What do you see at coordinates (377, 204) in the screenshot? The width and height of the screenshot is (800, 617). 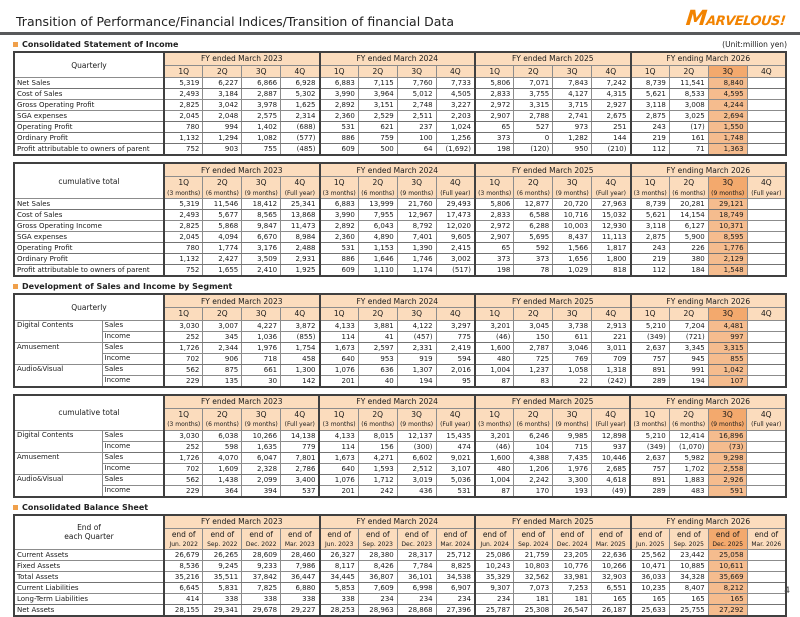 I see `value-cell: 13,999` at bounding box center [377, 204].